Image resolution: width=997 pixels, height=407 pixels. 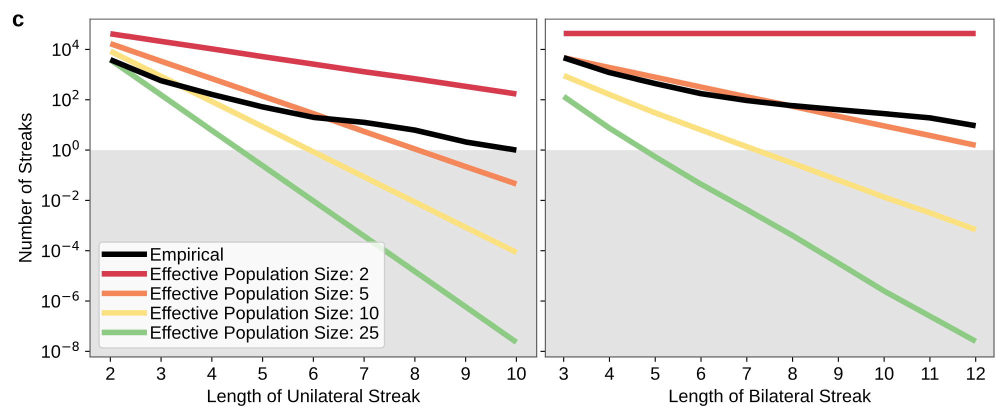 What do you see at coordinates (264, 334) in the screenshot?
I see `legend-label: Effective Population Size: 25` at bounding box center [264, 334].